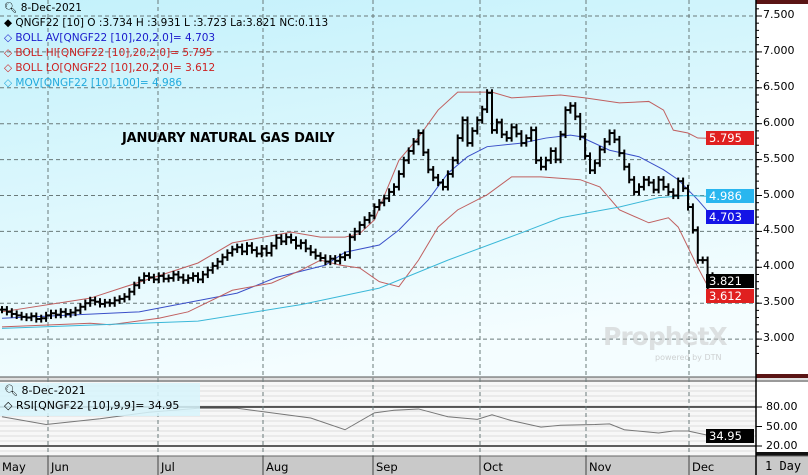  Describe the element at coordinates (779, 194) in the screenshot. I see `price-axis-label: 5.000` at that location.